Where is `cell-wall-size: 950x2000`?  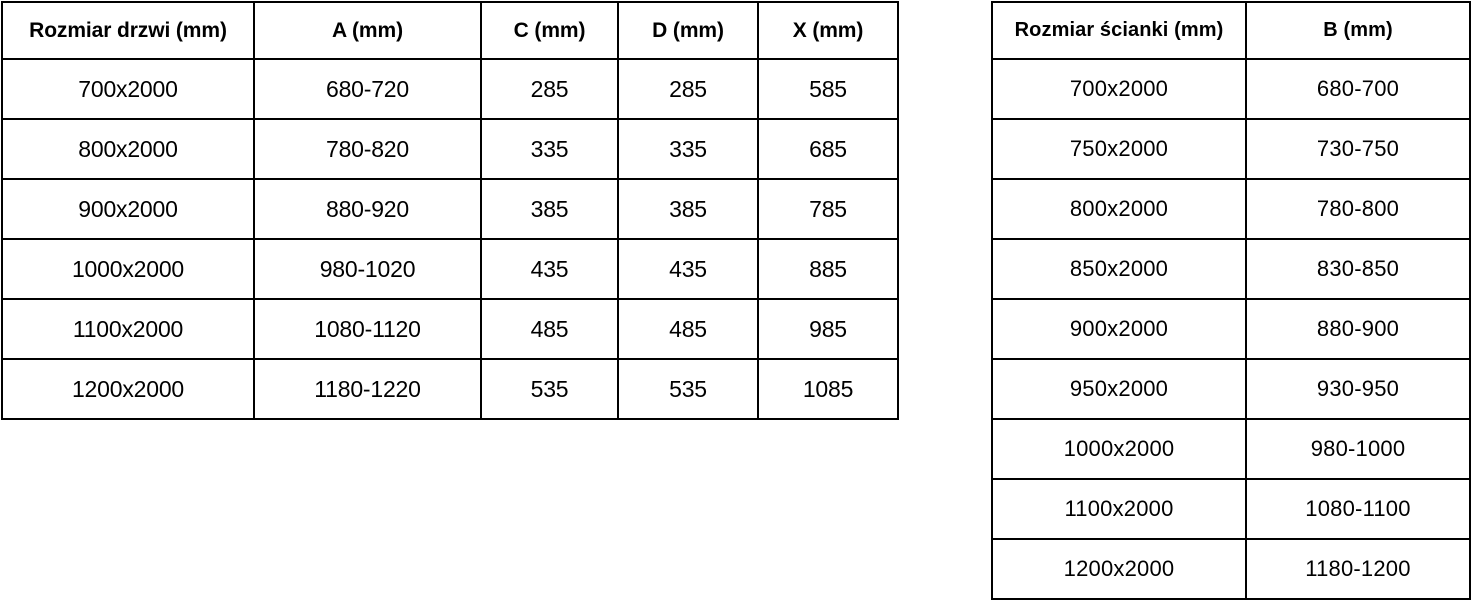 cell-wall-size: 950x2000 is located at coordinates (1119, 389).